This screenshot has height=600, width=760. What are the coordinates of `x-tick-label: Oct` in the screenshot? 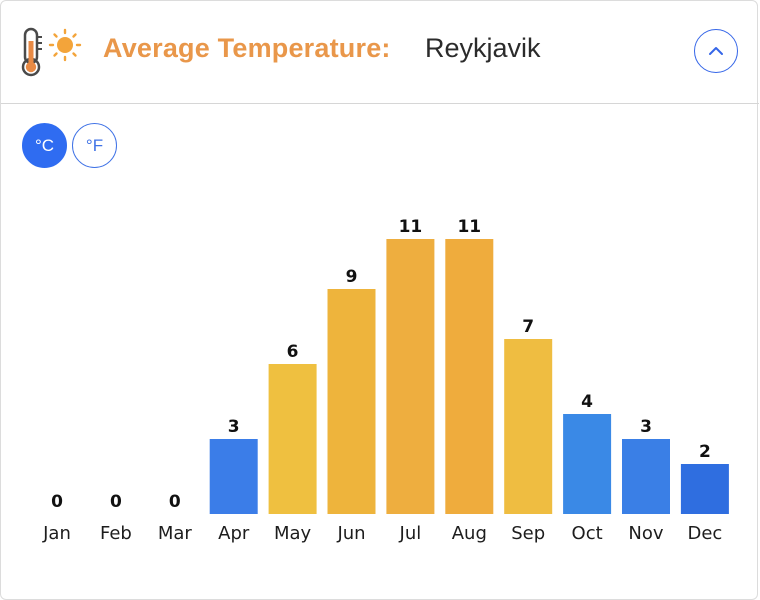 It's located at (587, 533).